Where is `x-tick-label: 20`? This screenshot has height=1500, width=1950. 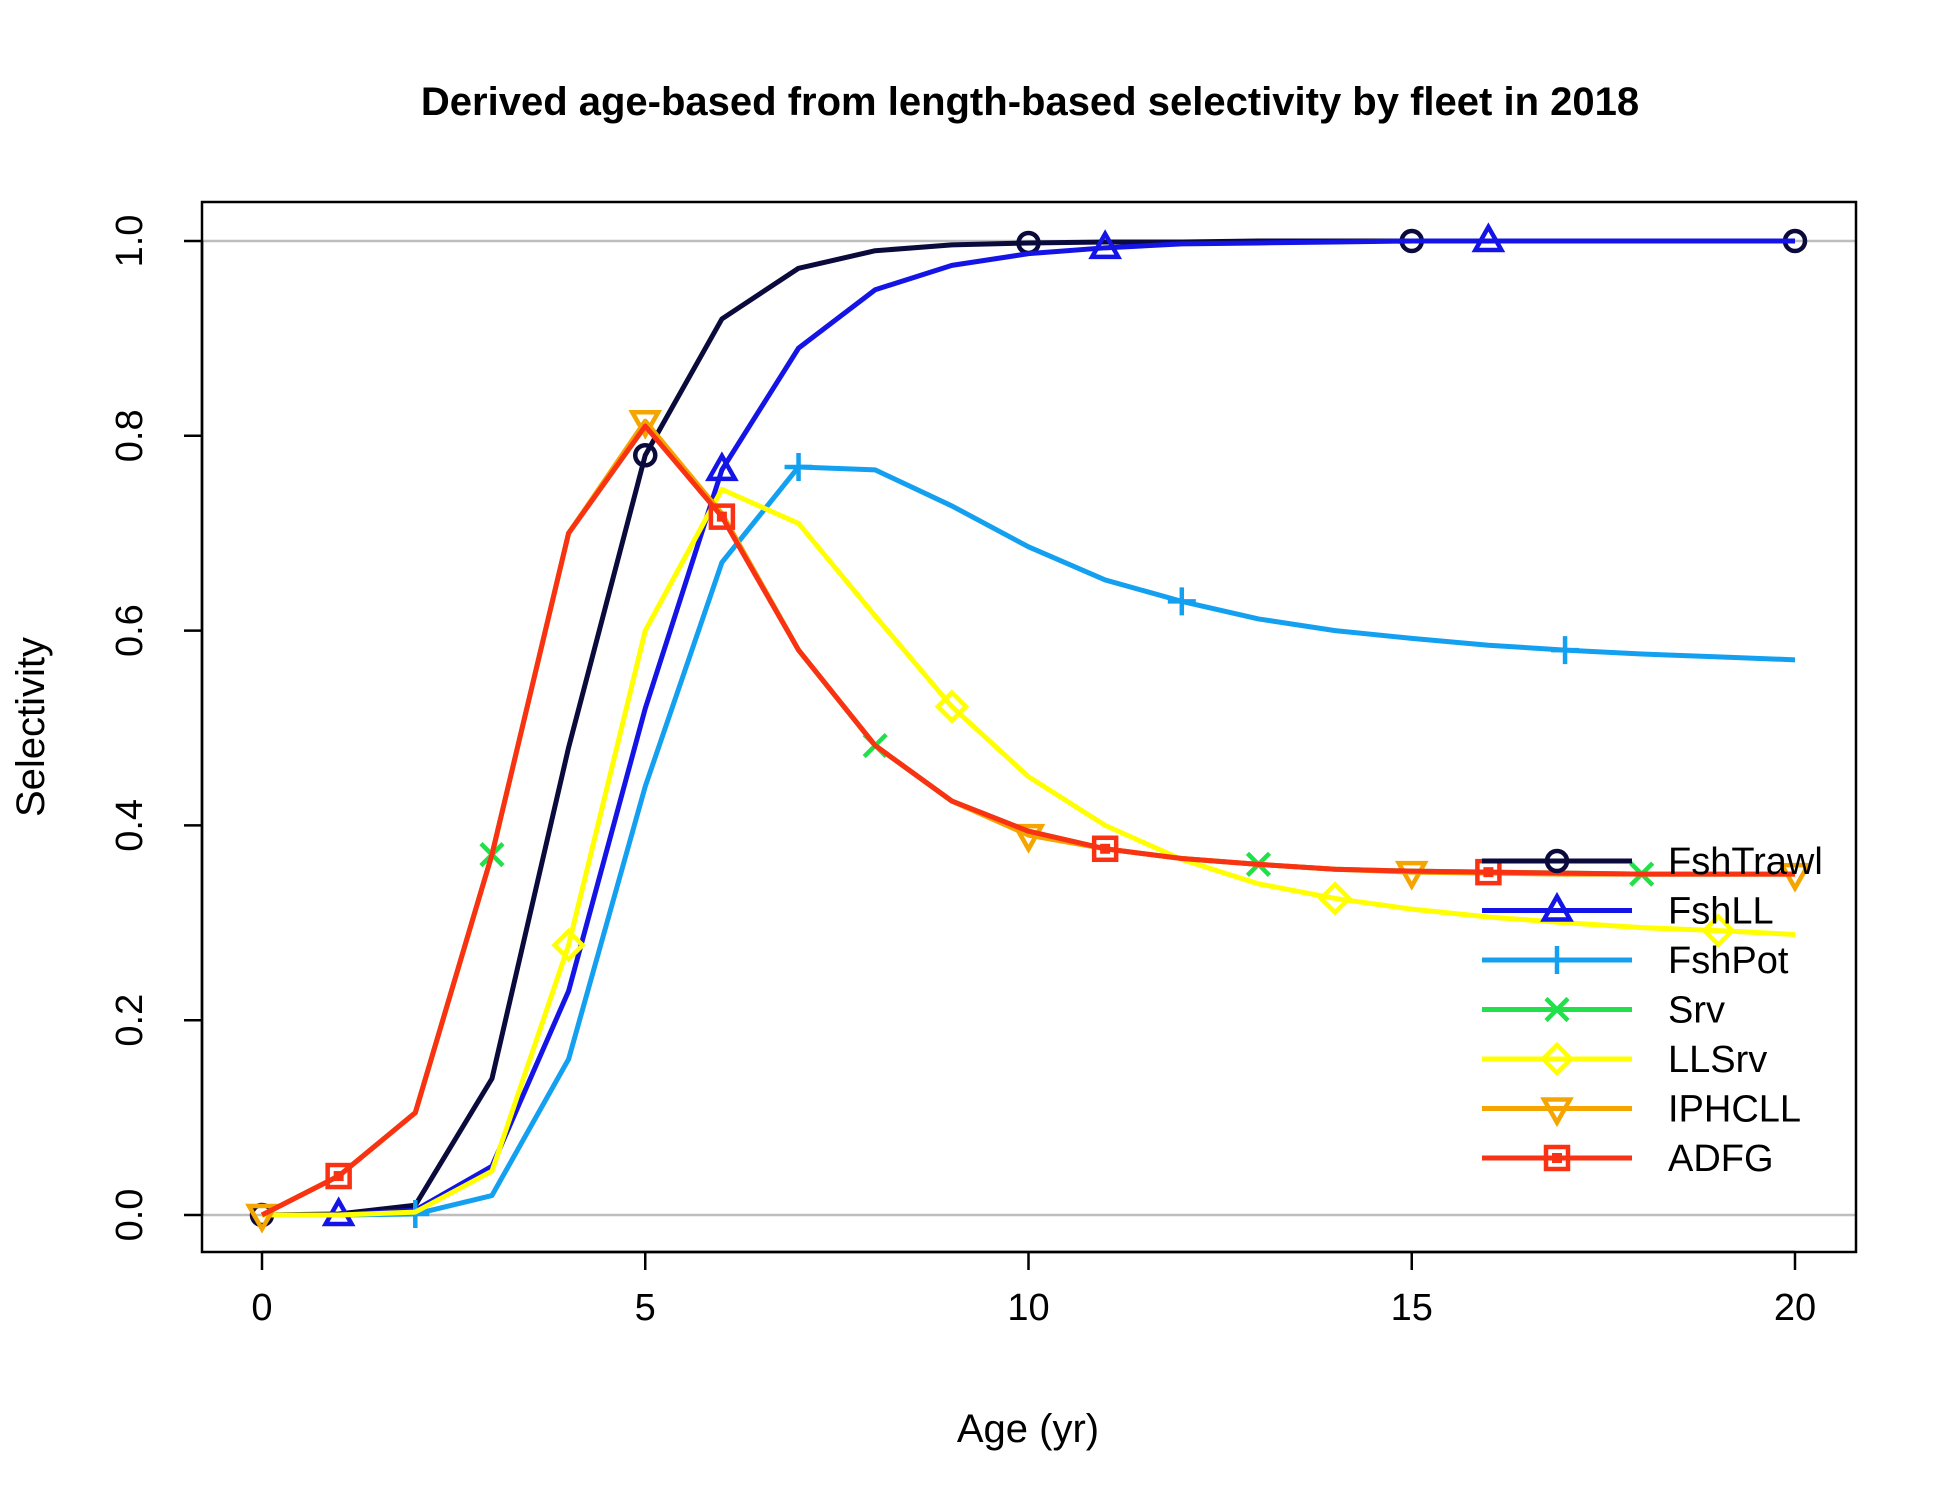
x-tick-label: 20 is located at coordinates (1795, 1308).